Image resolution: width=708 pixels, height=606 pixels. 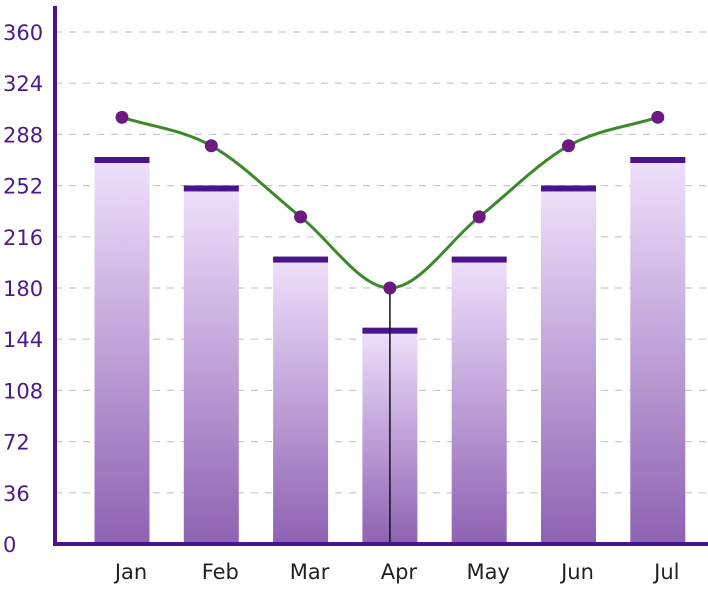 What do you see at coordinates (665, 572) in the screenshot?
I see `x-tick-label: Jul` at bounding box center [665, 572].